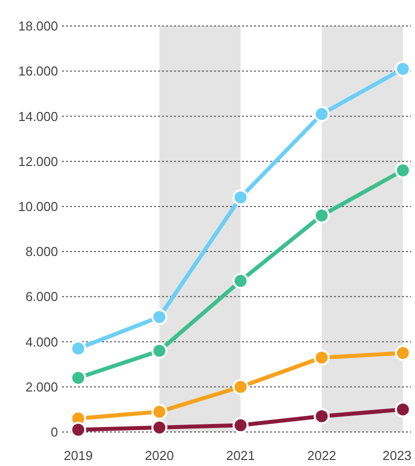  What do you see at coordinates (159, 455) in the screenshot?
I see `x-tick-label: 2020` at bounding box center [159, 455].